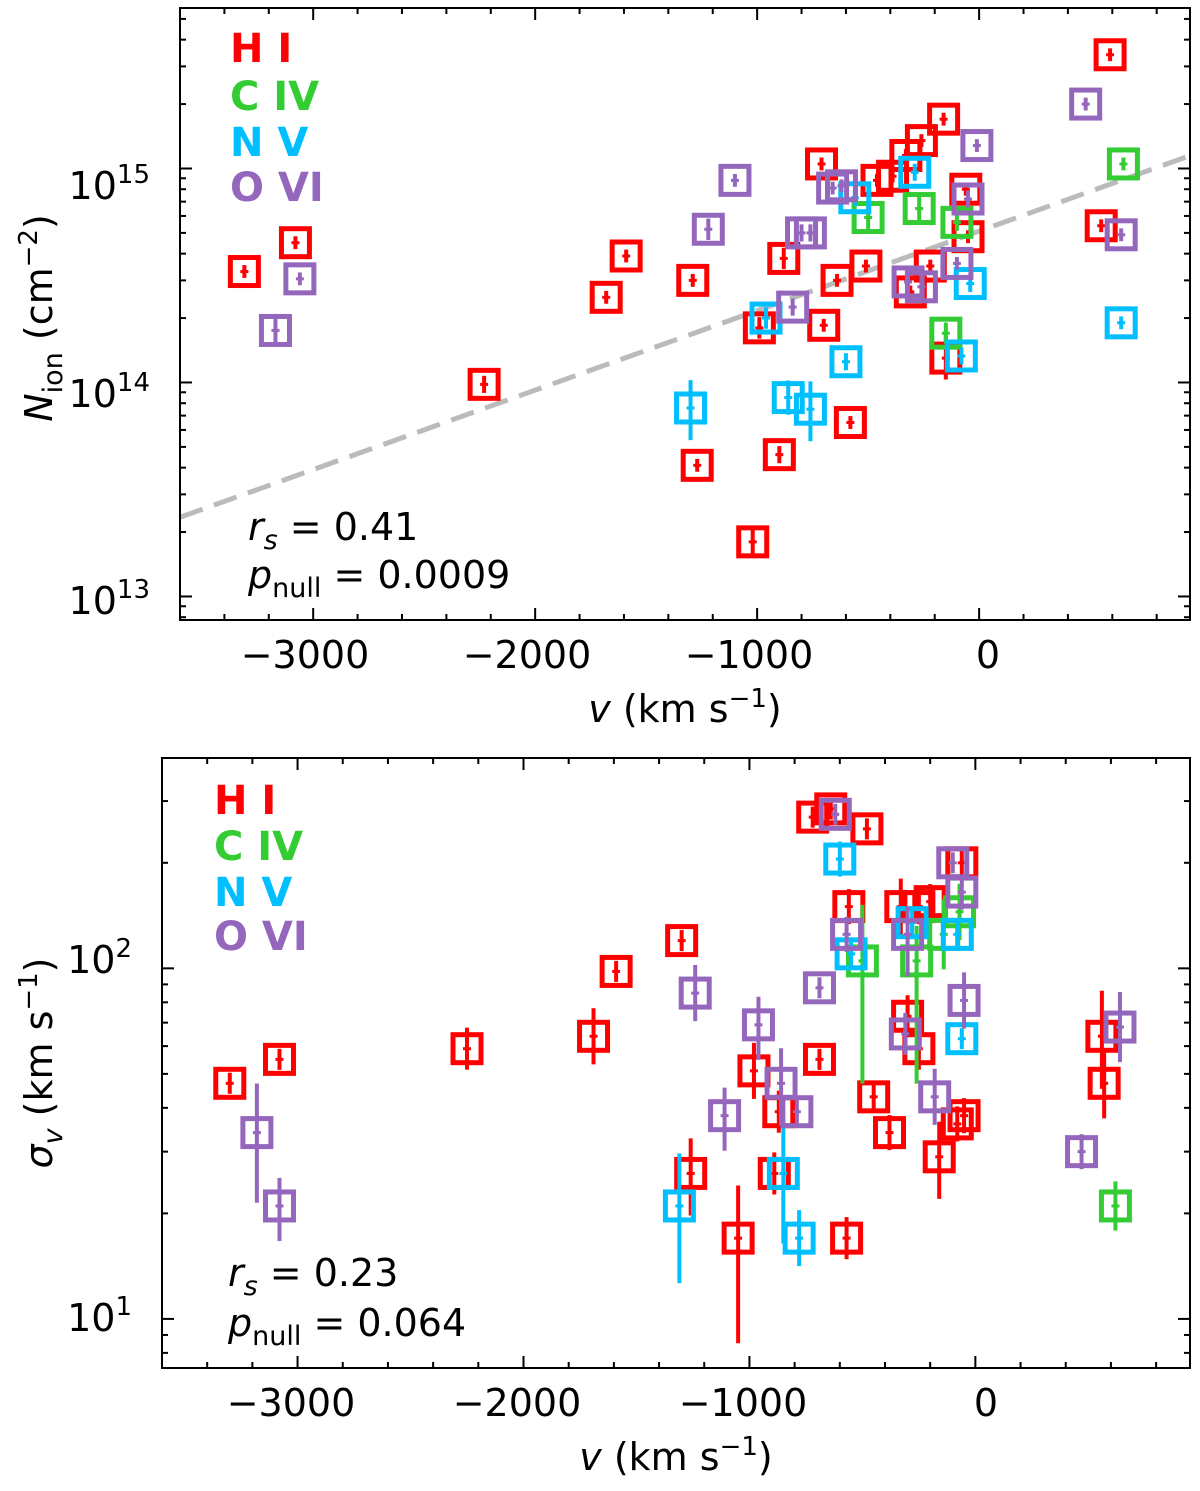 This screenshot has height=1491, width=1200. Describe the element at coordinates (305, 655) in the screenshot. I see `xtick-label: −3000` at that location.